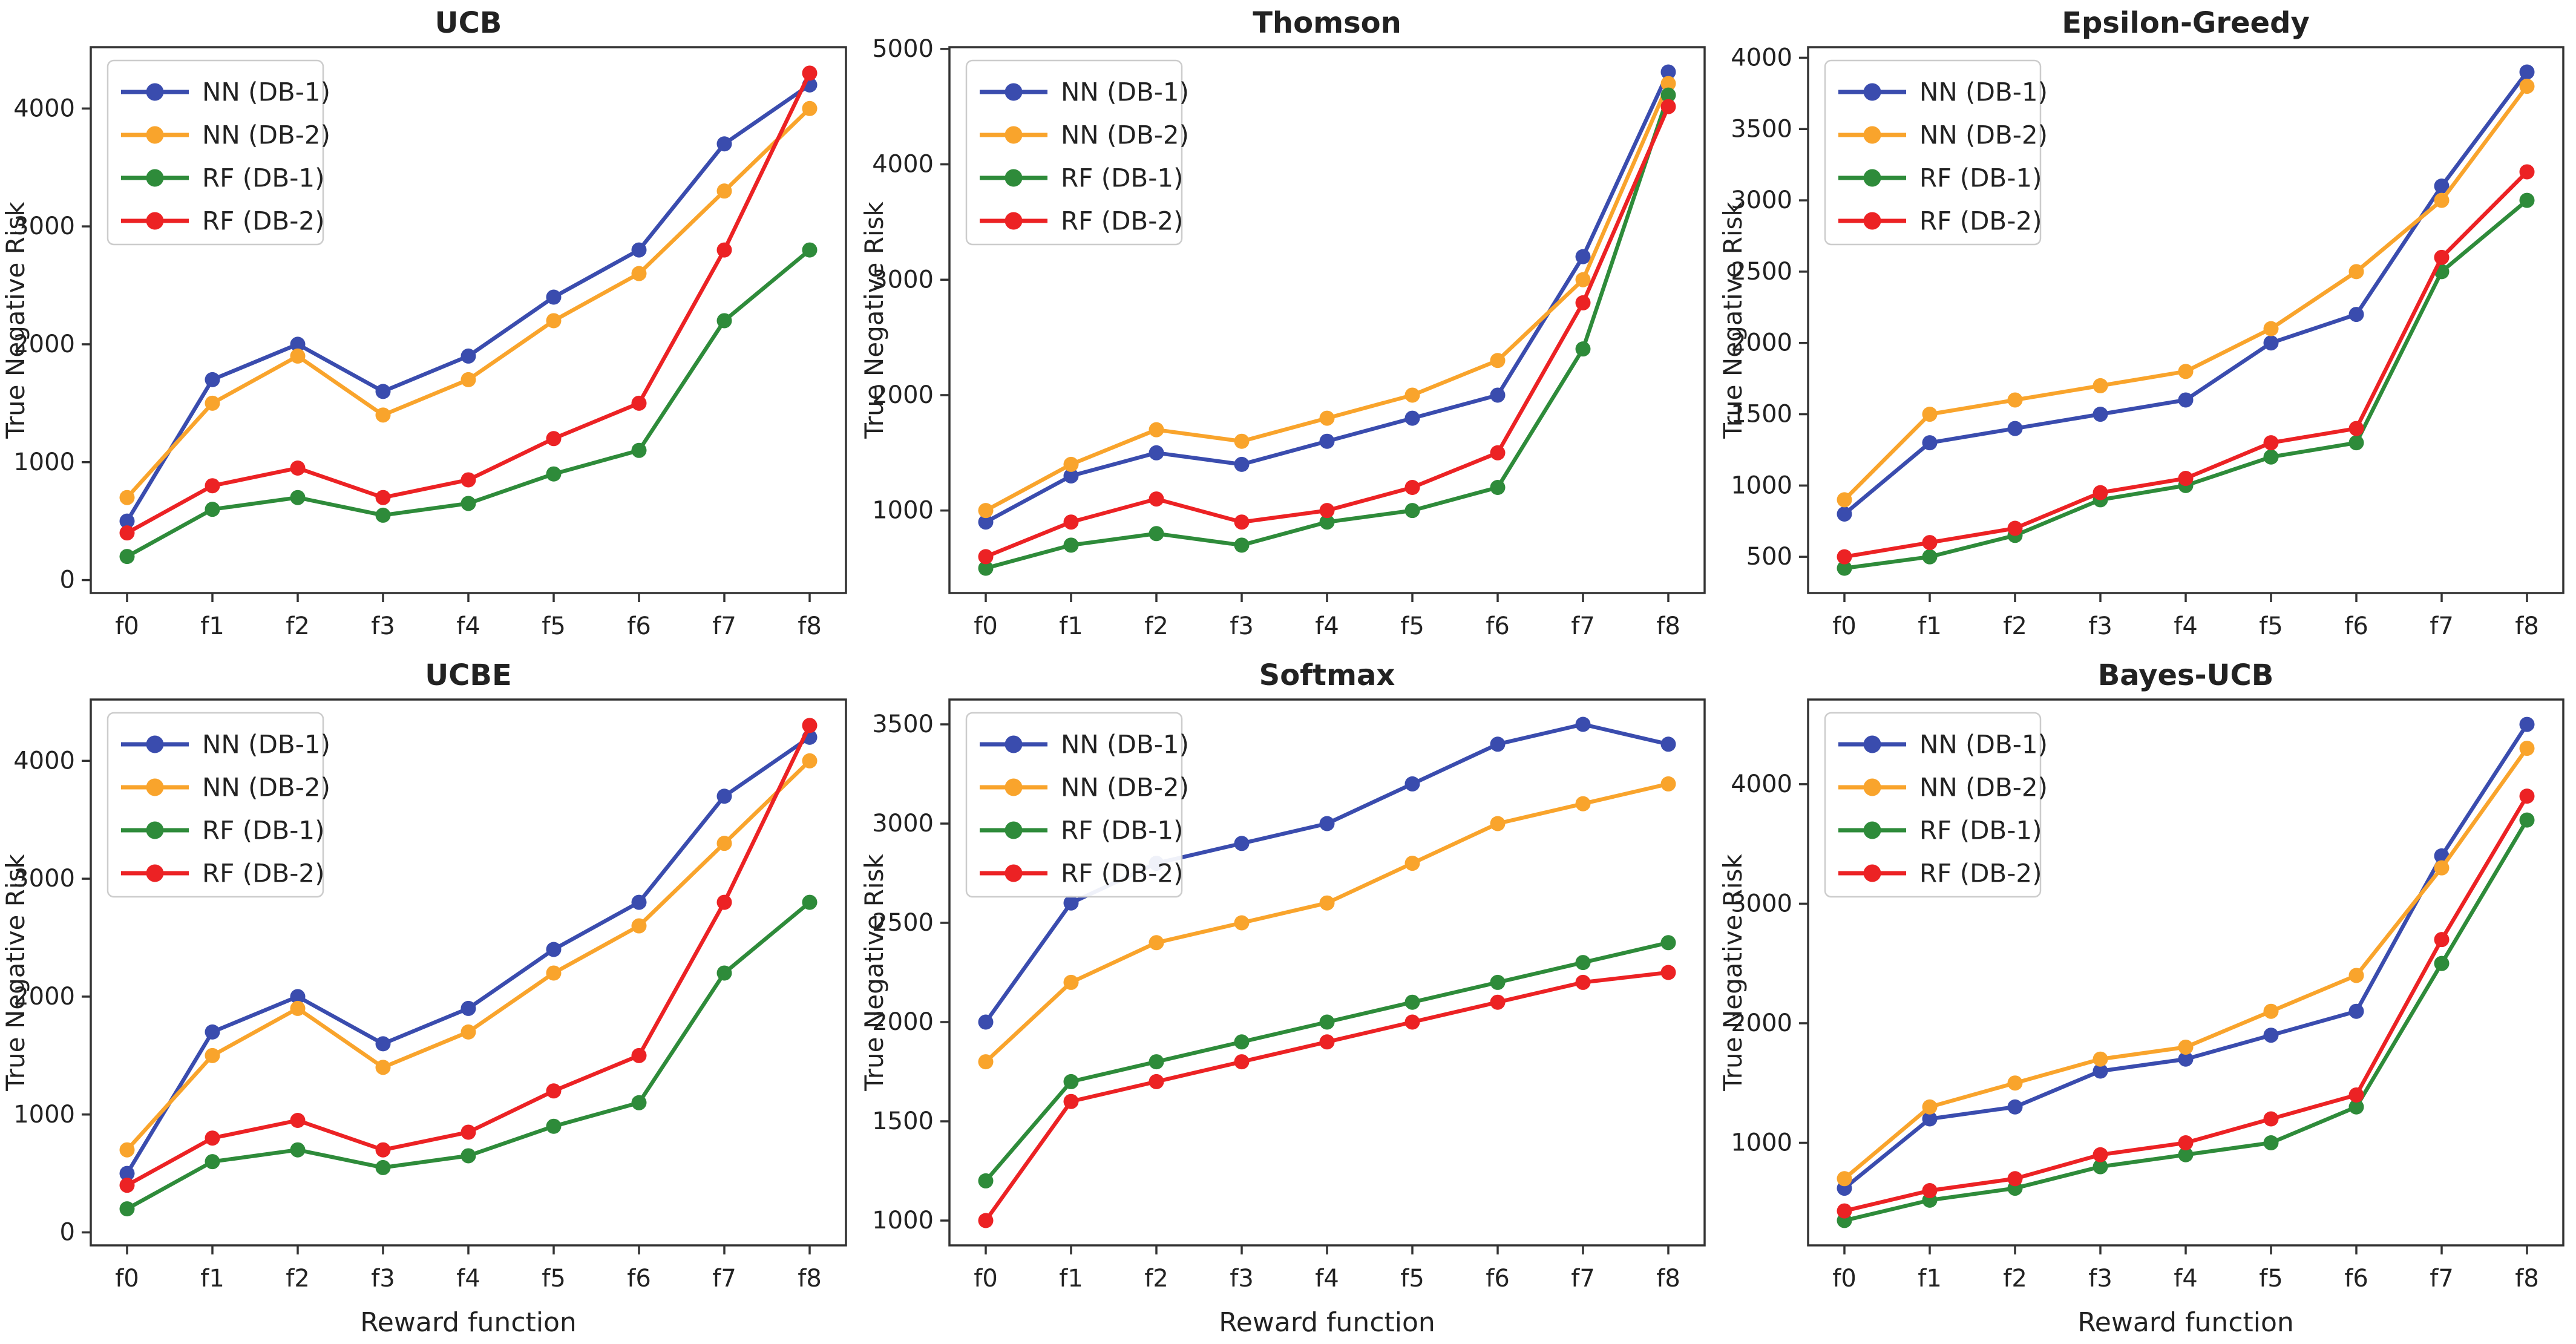  Describe the element at coordinates (225, 787) in the screenshot. I see `legend-entry-nn-db-2: NN (DB-2)` at that location.